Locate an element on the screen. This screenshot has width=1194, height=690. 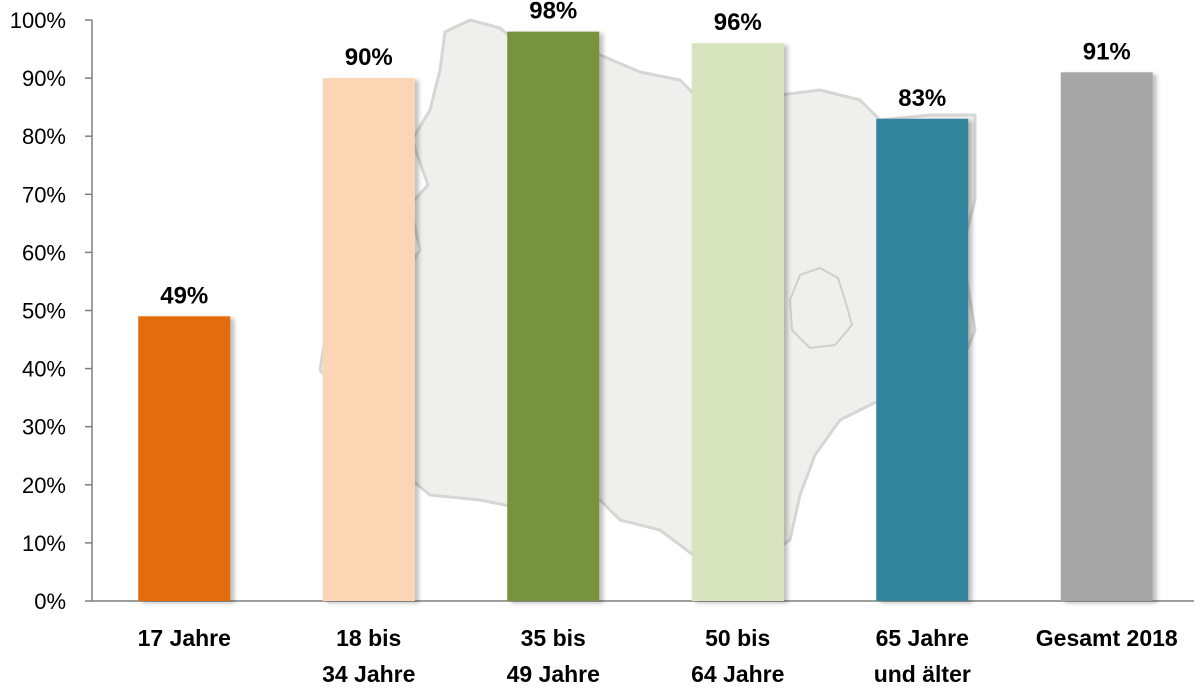
data-label: 49% is located at coordinates (184, 295).